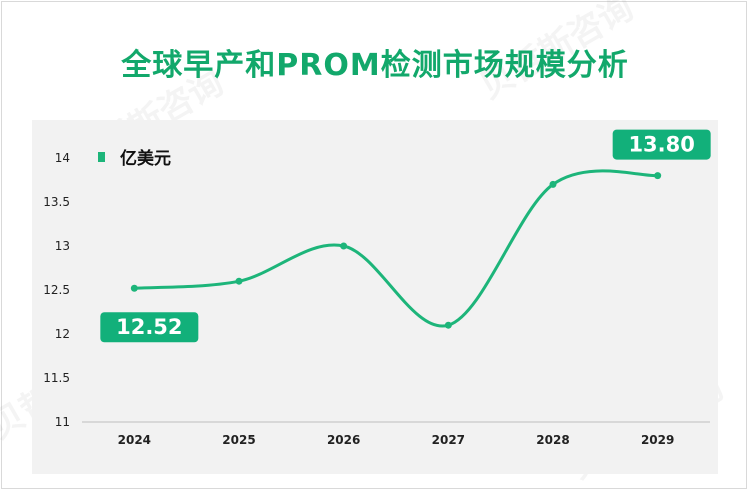 The image size is (750, 492). Describe the element at coordinates (343, 440) in the screenshot. I see `x-tick-label: 2026` at that location.